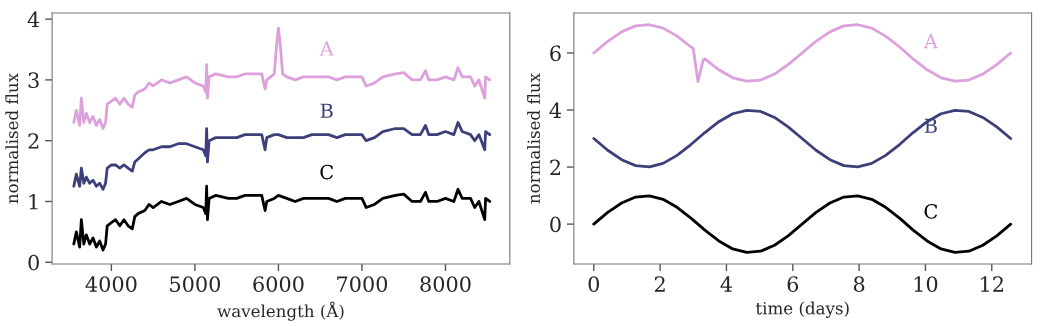  I want to click on series-label: B, so click(326, 110).